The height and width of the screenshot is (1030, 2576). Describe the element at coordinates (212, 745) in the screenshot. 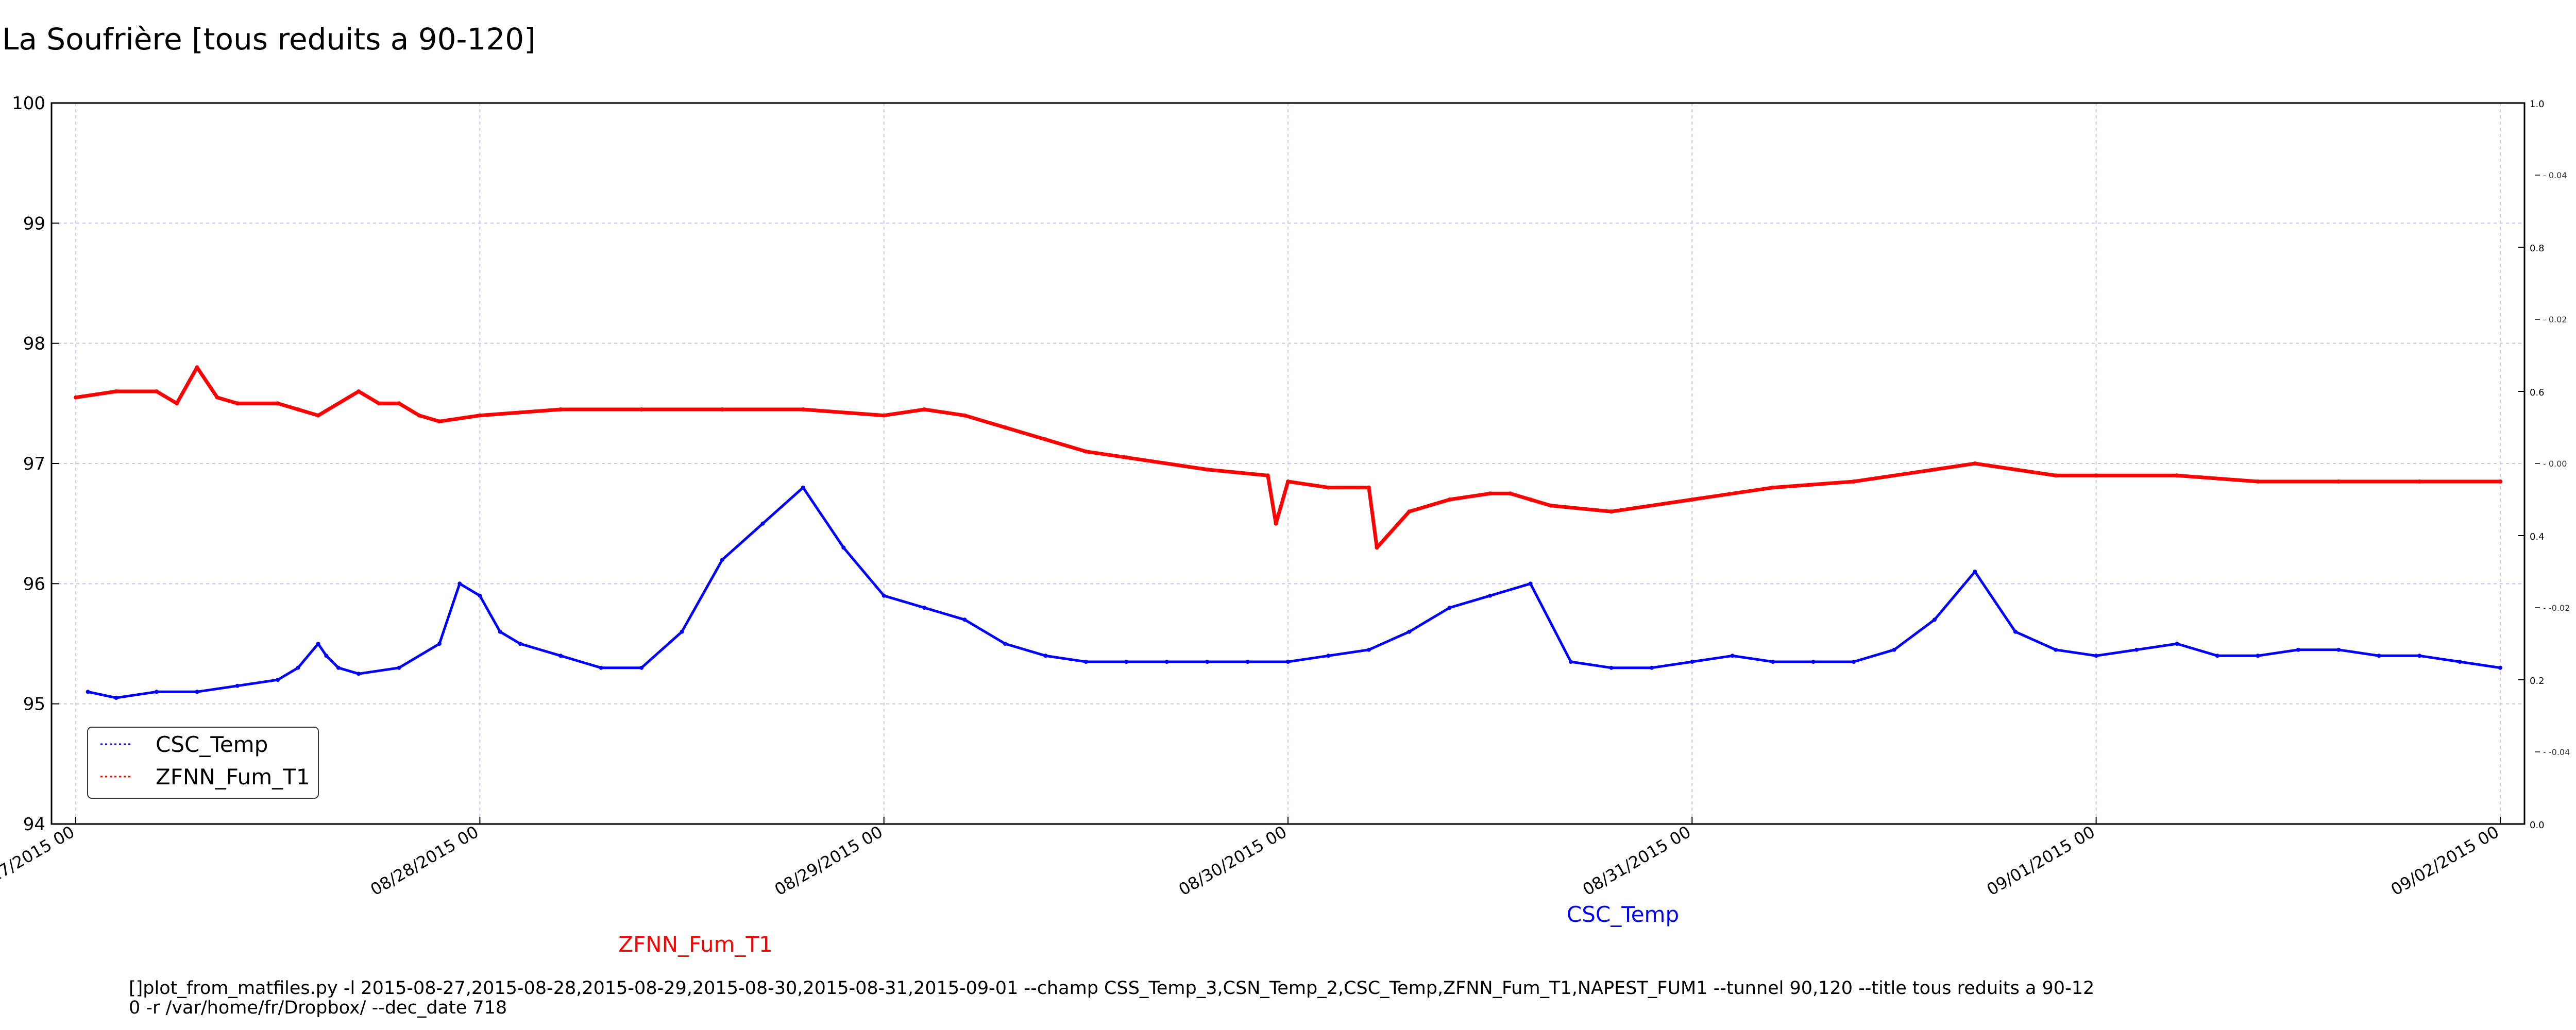

I see `legend-label-csc-temp: CSC_Temp` at that location.